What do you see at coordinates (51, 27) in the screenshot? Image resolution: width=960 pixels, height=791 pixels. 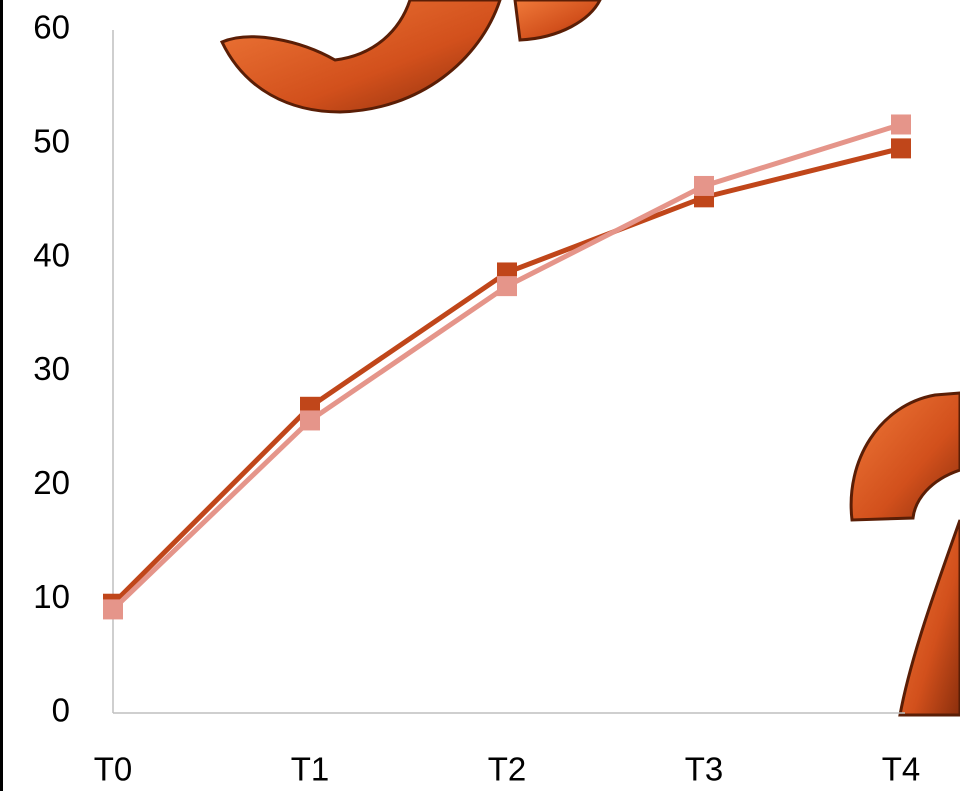 I see `y-tick-label: 60` at bounding box center [51, 27].